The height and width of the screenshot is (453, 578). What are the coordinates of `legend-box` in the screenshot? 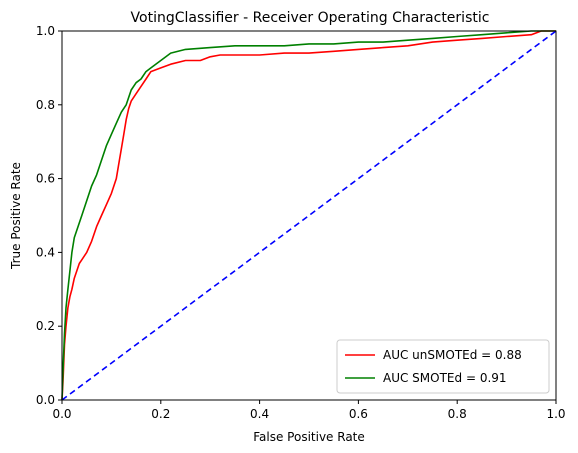 It's located at (443, 366).